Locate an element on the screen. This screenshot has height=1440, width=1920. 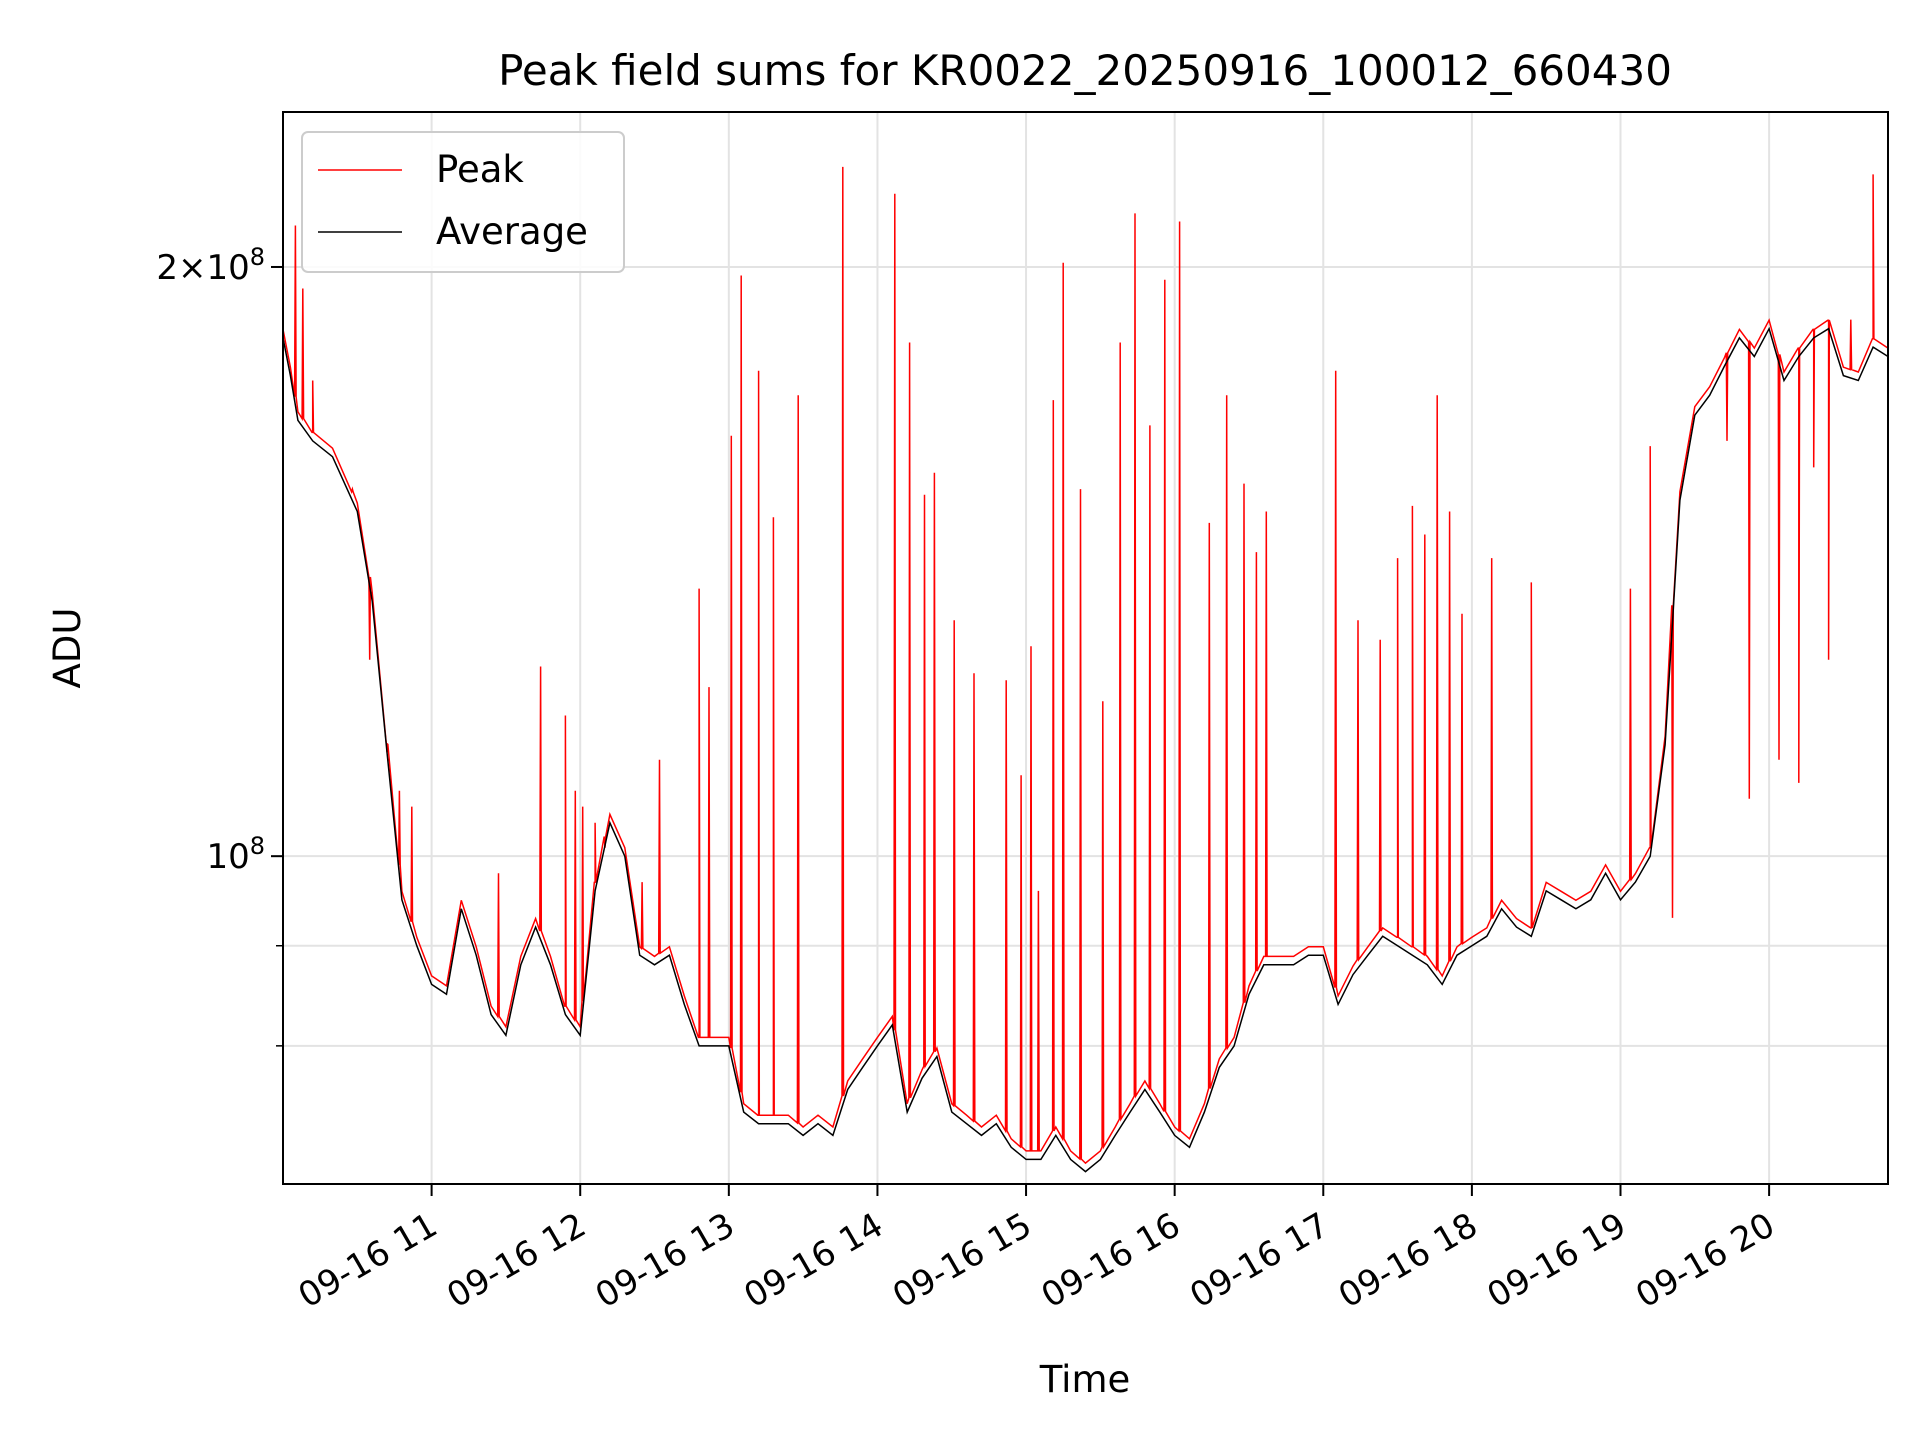
legend-box is located at coordinates (463, 202).